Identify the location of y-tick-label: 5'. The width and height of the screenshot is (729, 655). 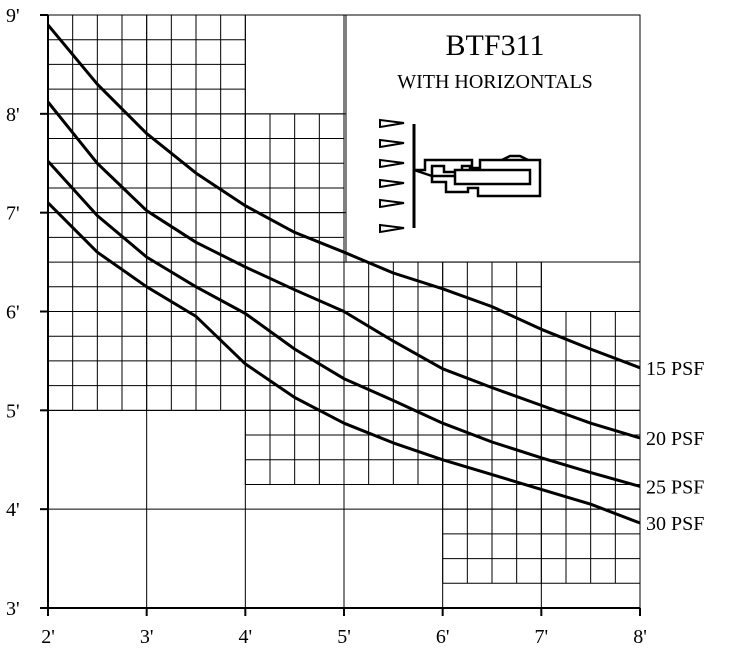
(13, 411).